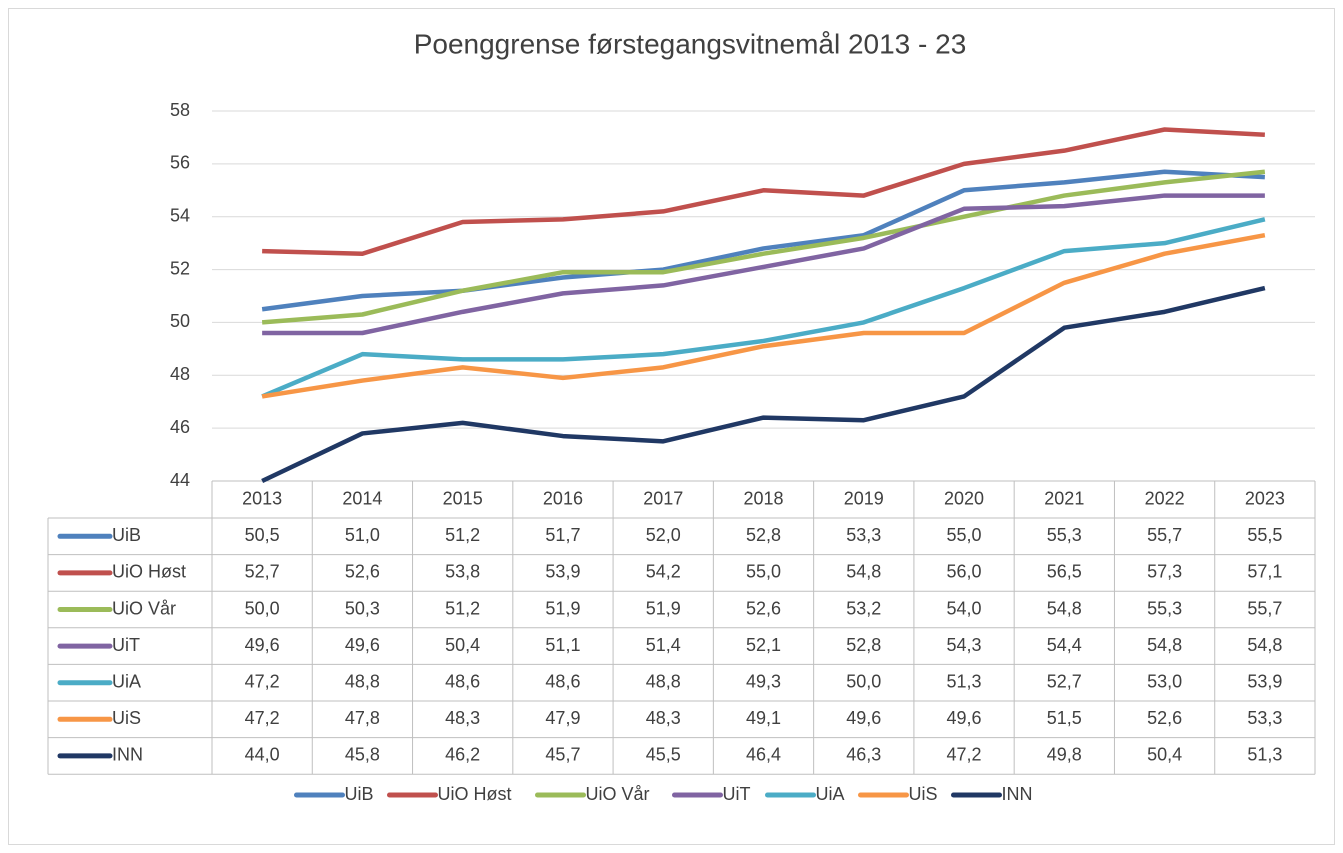 Image resolution: width=1343 pixels, height=853 pixels. Describe the element at coordinates (562, 535) in the screenshot. I see `table-value: 51,7` at that location.